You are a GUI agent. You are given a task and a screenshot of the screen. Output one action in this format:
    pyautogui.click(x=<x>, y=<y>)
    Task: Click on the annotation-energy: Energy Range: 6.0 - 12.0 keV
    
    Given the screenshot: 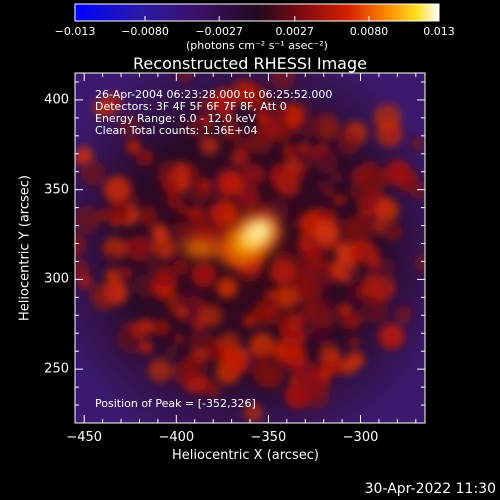 What is the action you would take?
    pyautogui.click(x=175, y=118)
    